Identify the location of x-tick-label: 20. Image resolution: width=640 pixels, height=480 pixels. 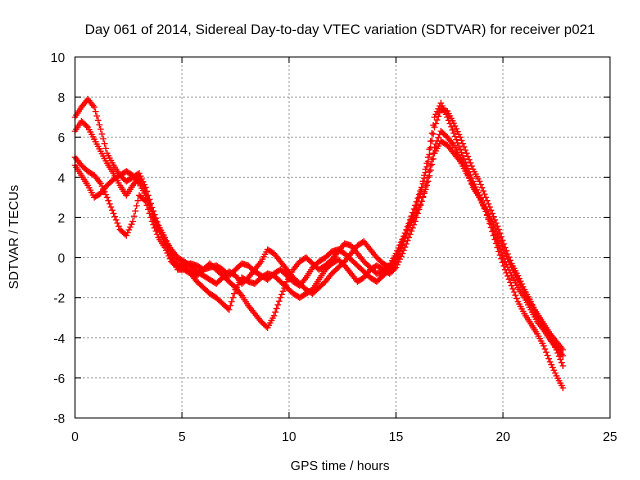
(503, 436).